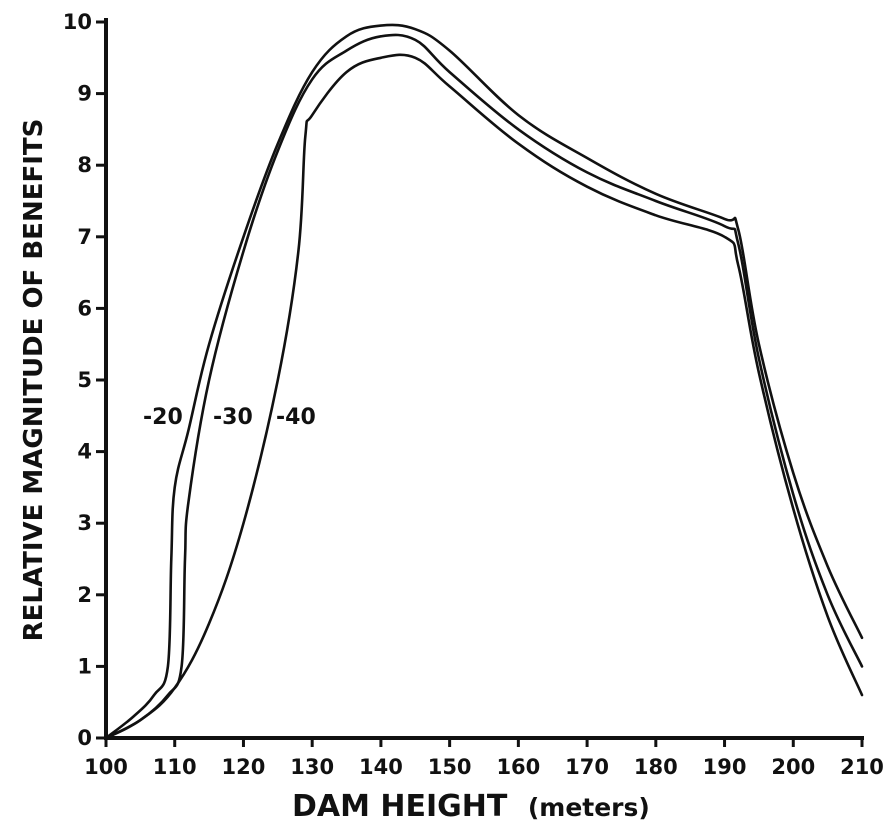 The image size is (890, 832). I want to click on y-tick-label: 7, so click(84, 237).